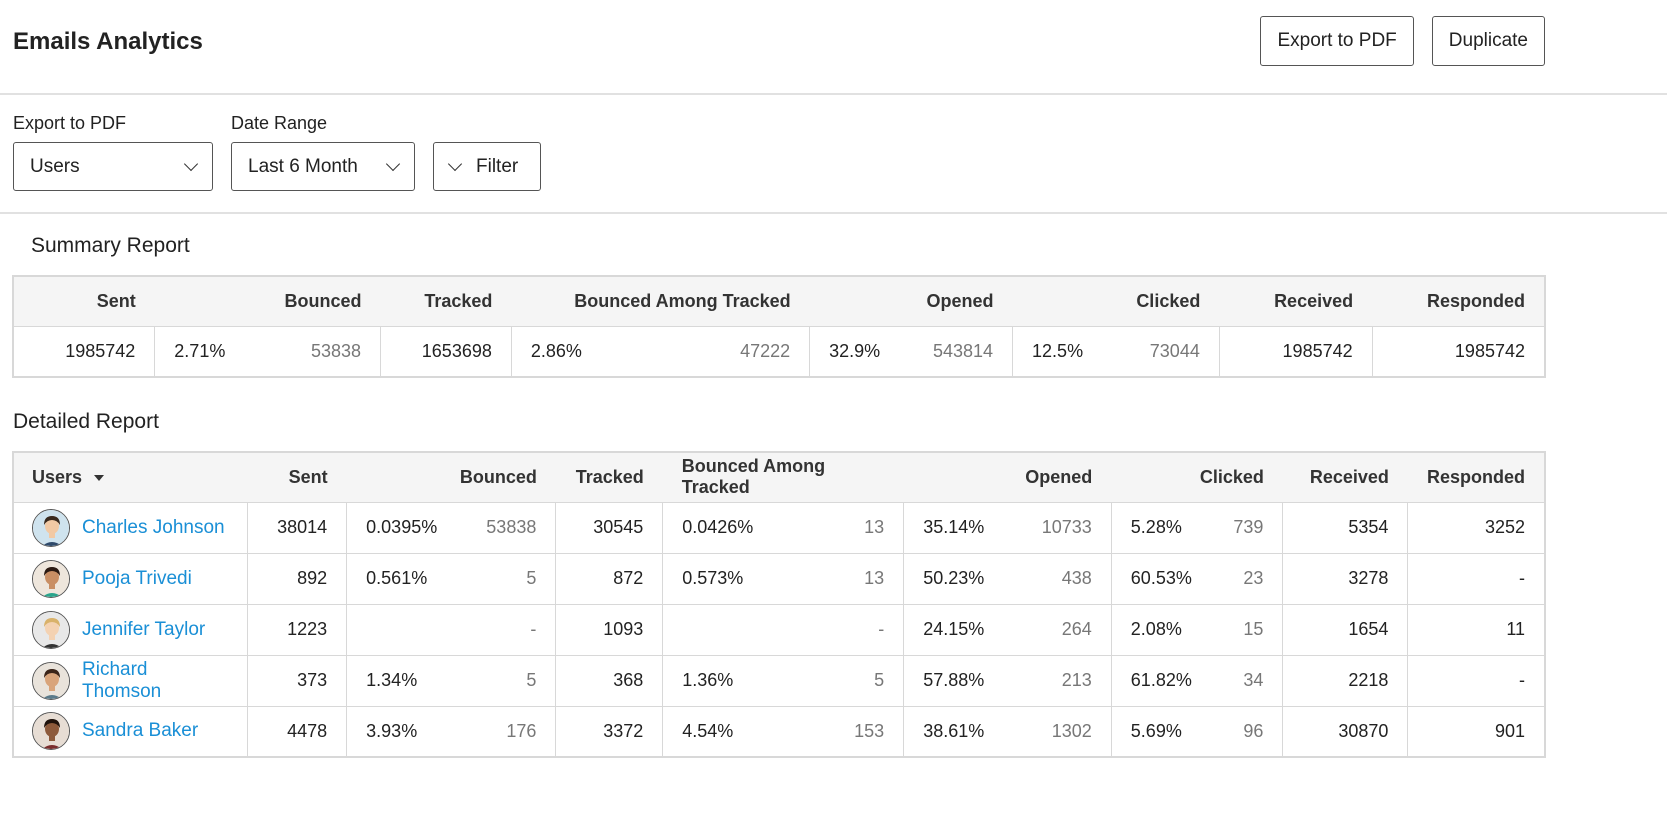  What do you see at coordinates (297, 680) in the screenshot?
I see `sent-value: 373` at bounding box center [297, 680].